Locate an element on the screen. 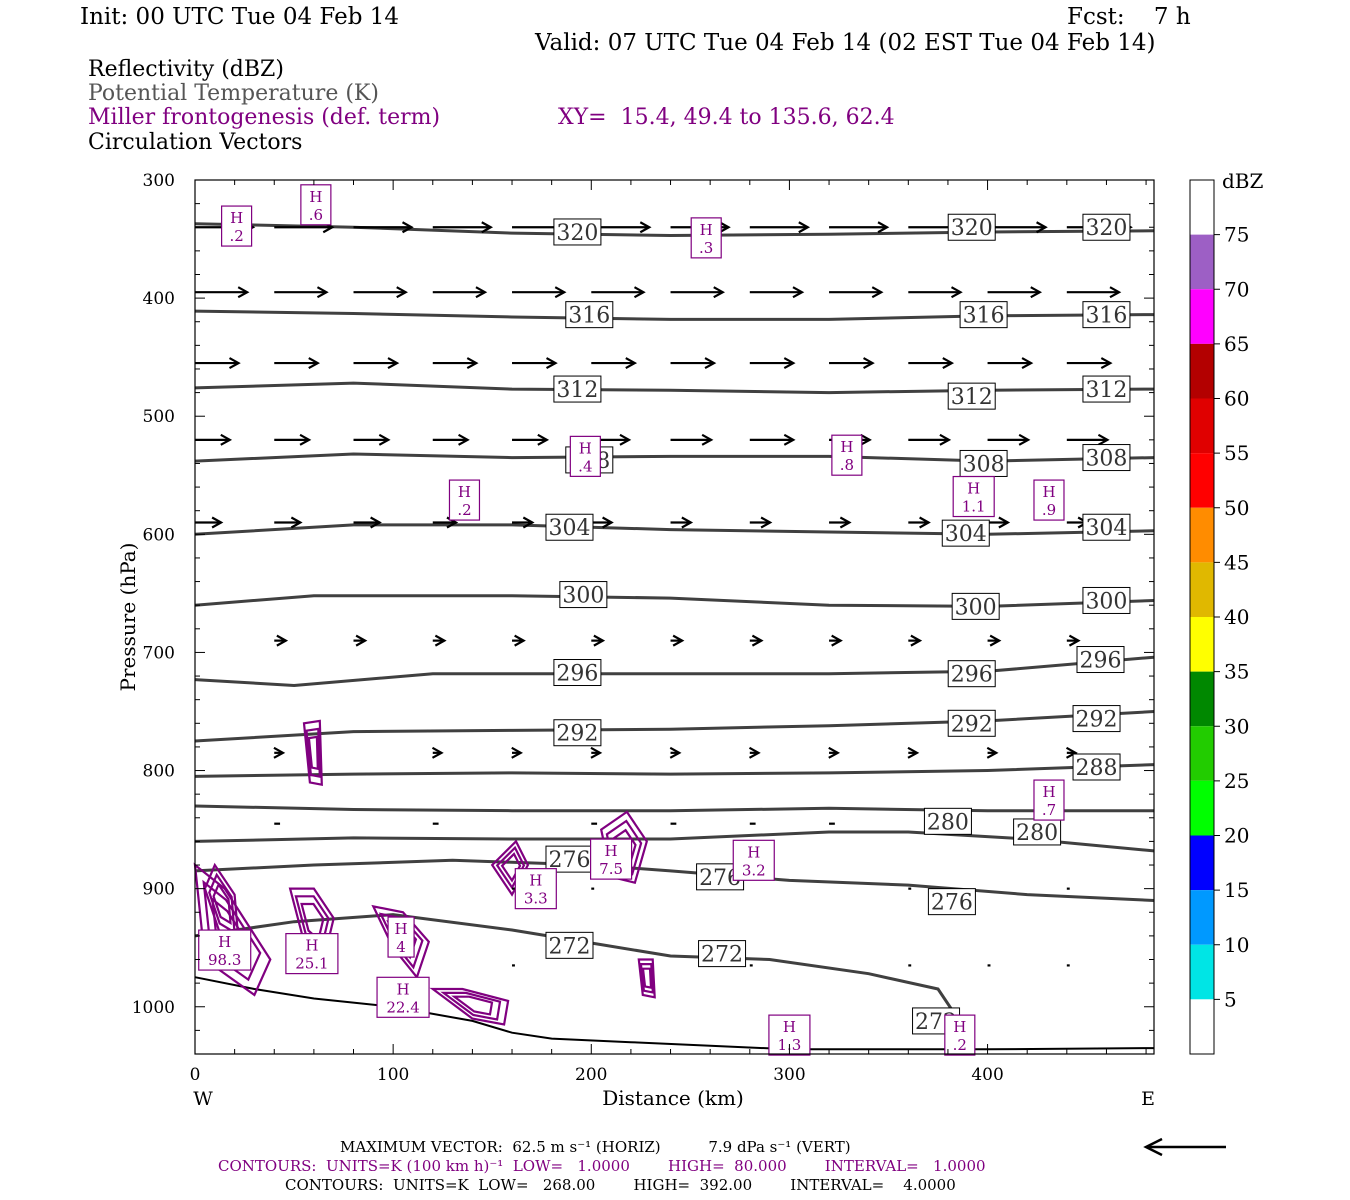 The height and width of the screenshot is (1200, 1350). frontogenesis-max-value: .9 is located at coordinates (1049, 510).